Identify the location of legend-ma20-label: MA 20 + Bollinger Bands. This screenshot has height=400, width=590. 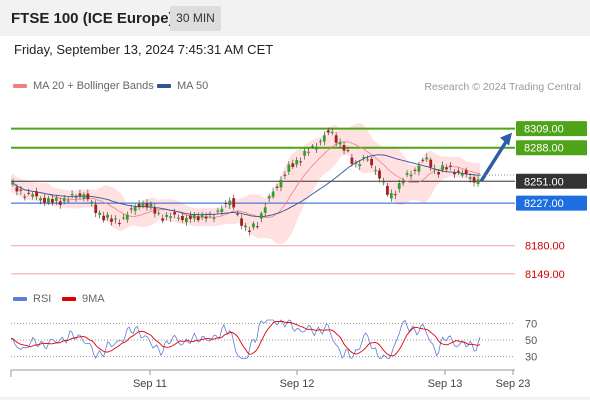
(93, 86).